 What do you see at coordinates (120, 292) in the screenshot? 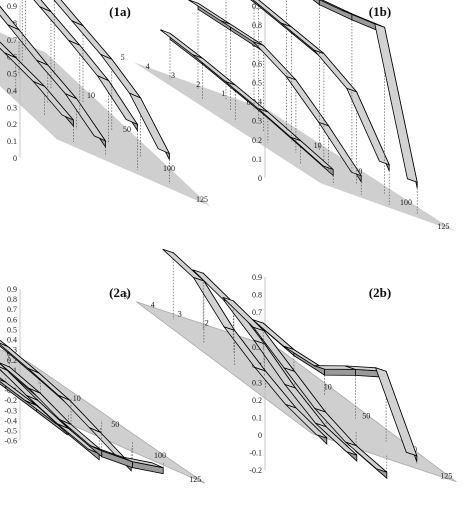
I see `panel-title: (2a)` at bounding box center [120, 292].